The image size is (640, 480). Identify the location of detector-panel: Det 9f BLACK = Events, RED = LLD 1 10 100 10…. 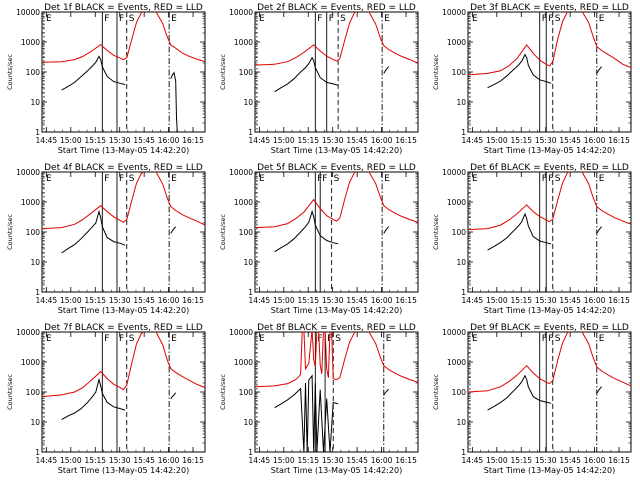
(532, 399).